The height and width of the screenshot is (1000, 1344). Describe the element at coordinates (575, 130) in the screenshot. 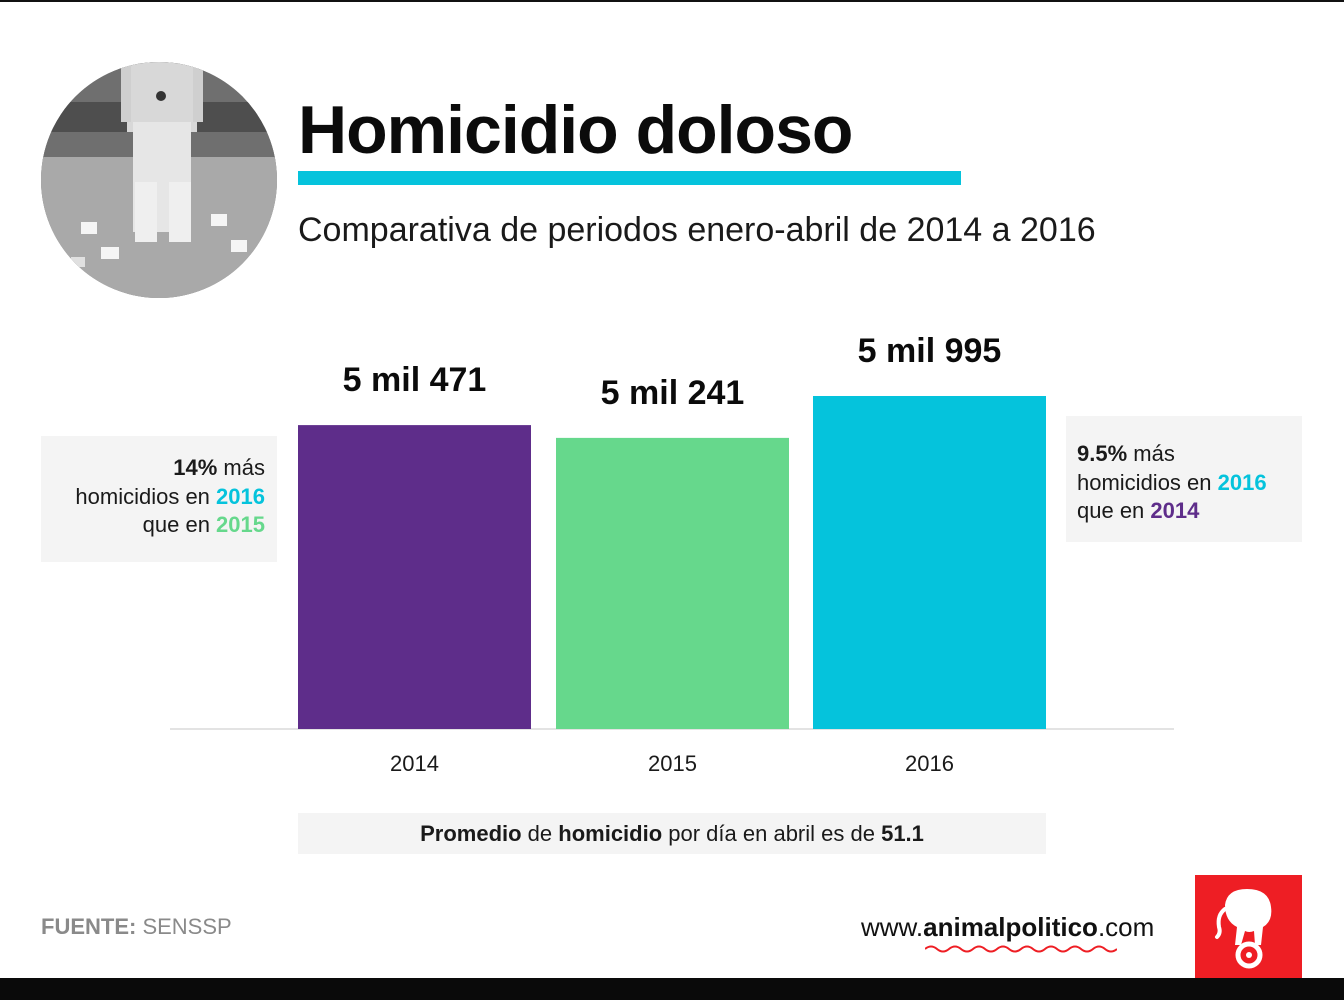

I see `page-title: Homicidio doloso` at that location.